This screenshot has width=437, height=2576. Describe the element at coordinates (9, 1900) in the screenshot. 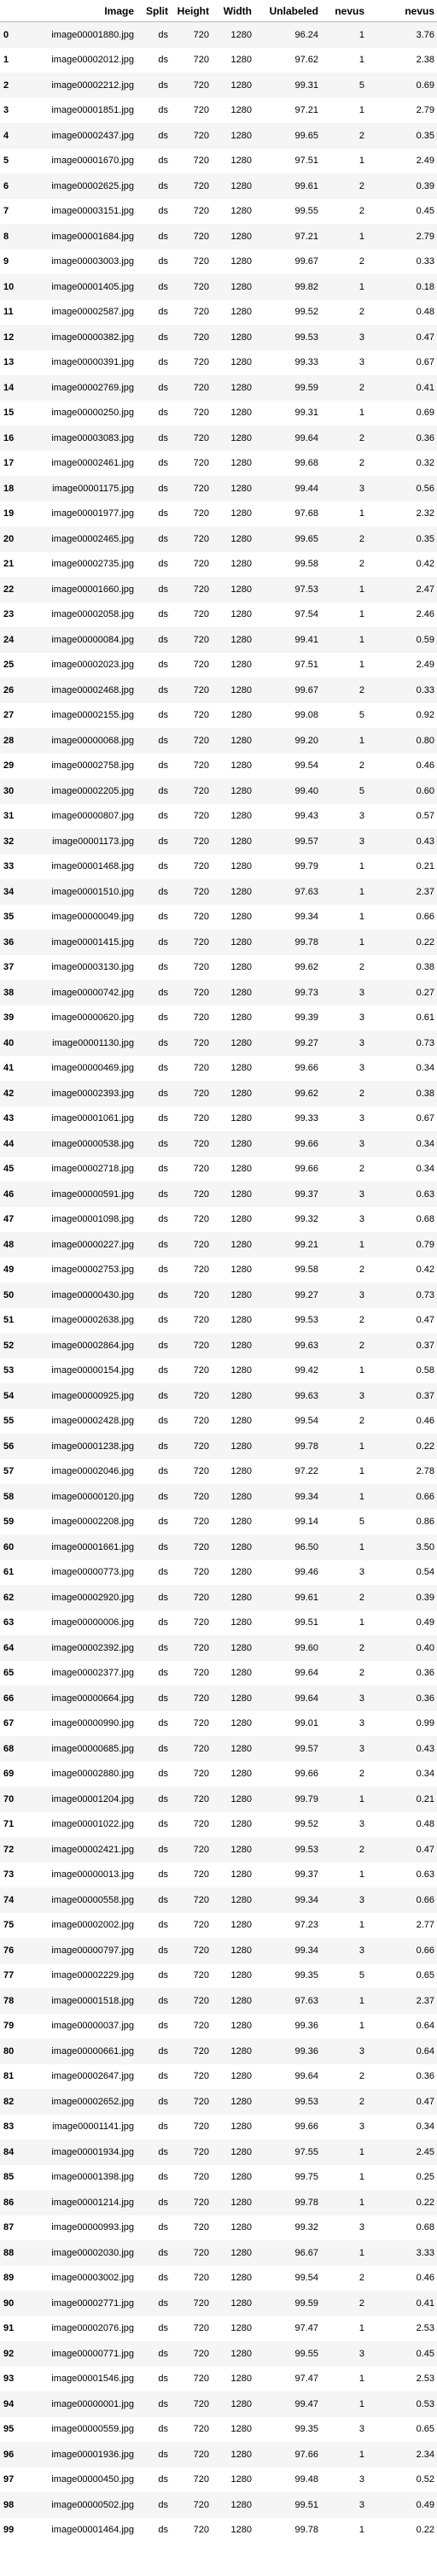

I see `row-index: 74` at that location.